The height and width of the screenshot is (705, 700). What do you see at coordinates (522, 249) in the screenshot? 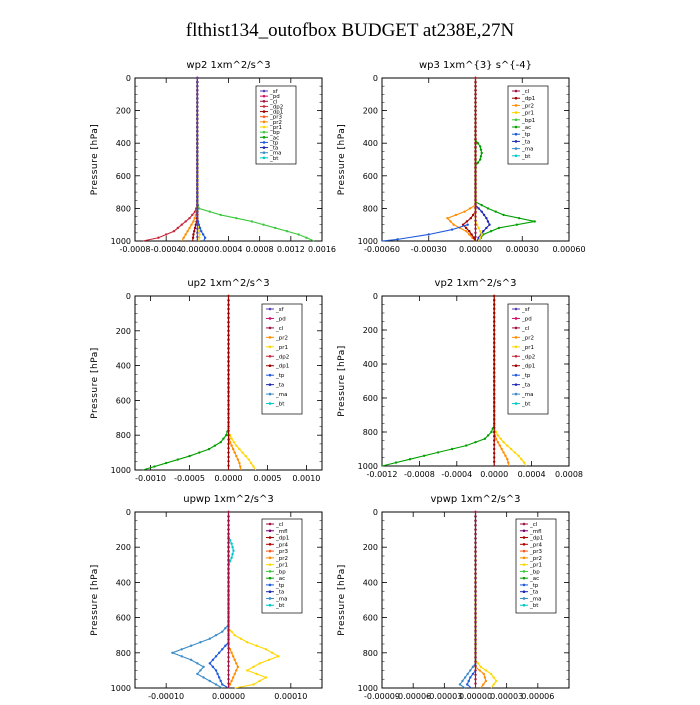
I see `x-tick-label: 0.00030` at bounding box center [522, 249].